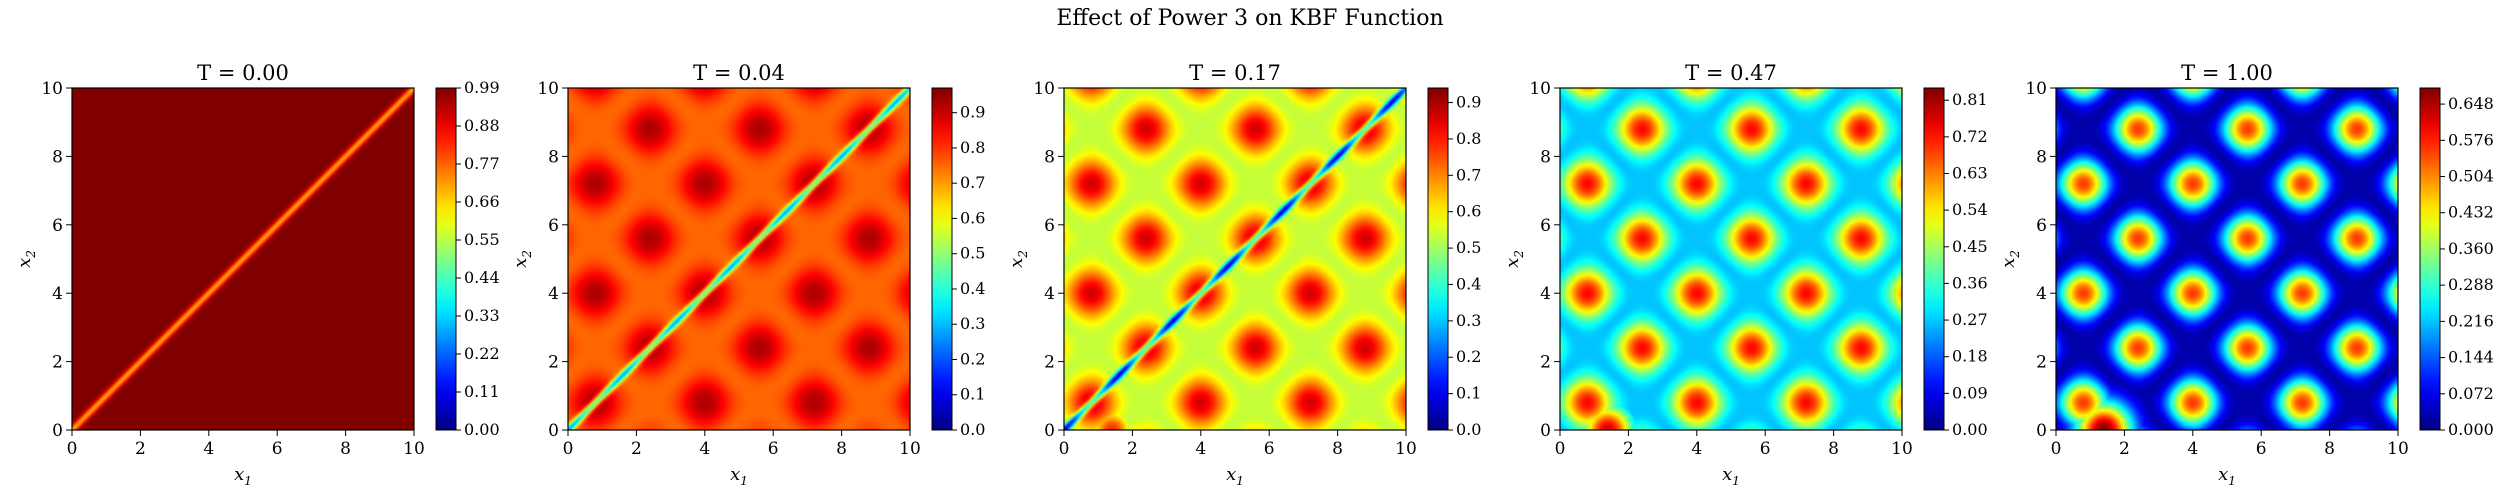 The height and width of the screenshot is (500, 2500). I want to click on colorbar-tick-label: 0.99, so click(482, 87).